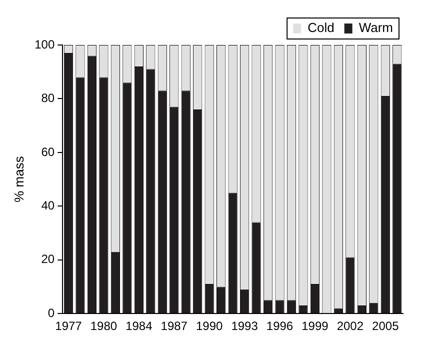 The height and width of the screenshot is (343, 421). Describe the element at coordinates (280, 326) in the screenshot. I see `x-tick-label: 1996` at that location.